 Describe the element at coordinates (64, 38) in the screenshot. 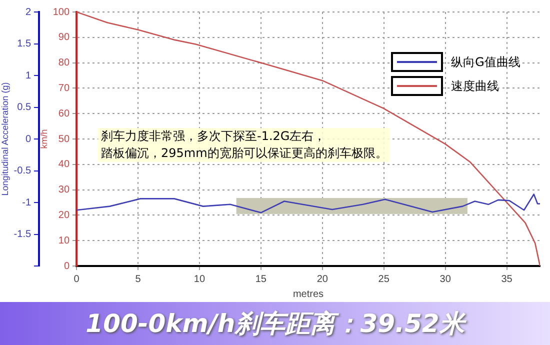

I see `y-tick-label: 90` at that location.